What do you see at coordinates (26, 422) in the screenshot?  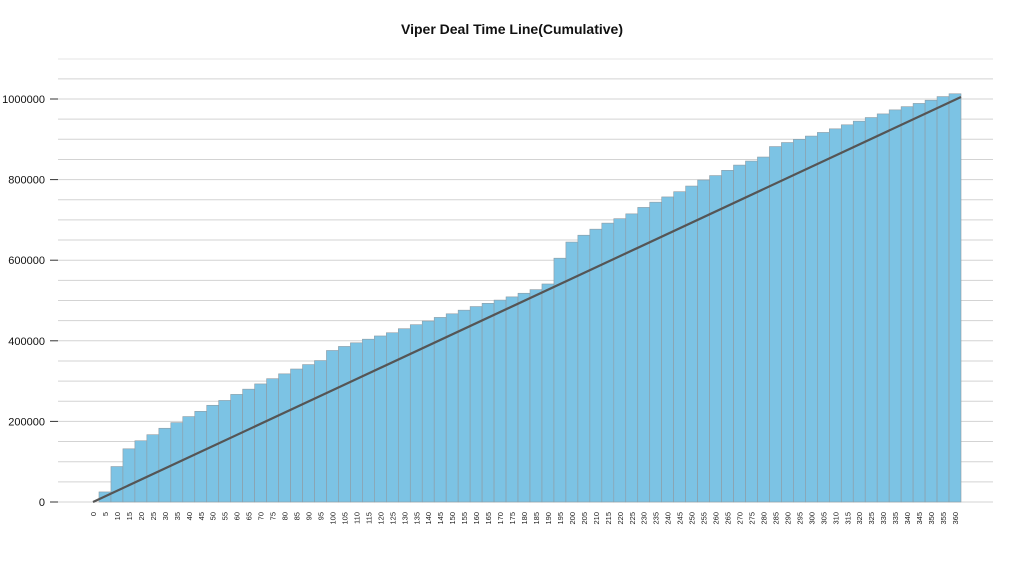 I see `y-tick-label: 200000` at bounding box center [26, 422].